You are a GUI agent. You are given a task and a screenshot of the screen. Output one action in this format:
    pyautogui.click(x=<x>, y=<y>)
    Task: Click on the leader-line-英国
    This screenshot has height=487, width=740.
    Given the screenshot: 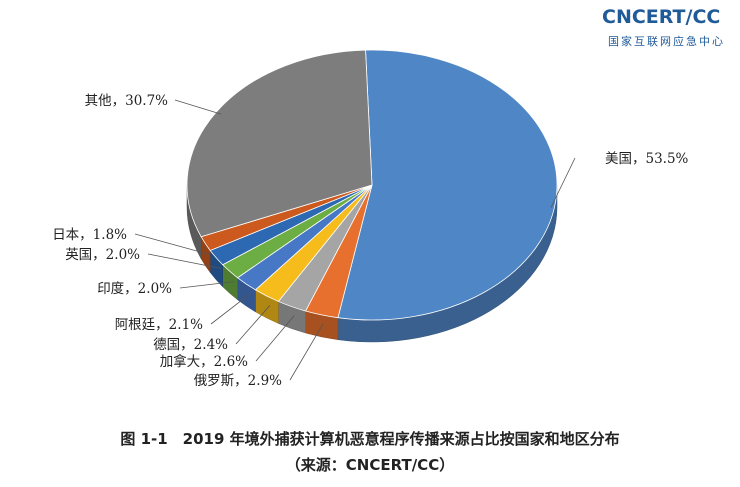 What is the action you would take?
    pyautogui.click(x=184, y=261)
    